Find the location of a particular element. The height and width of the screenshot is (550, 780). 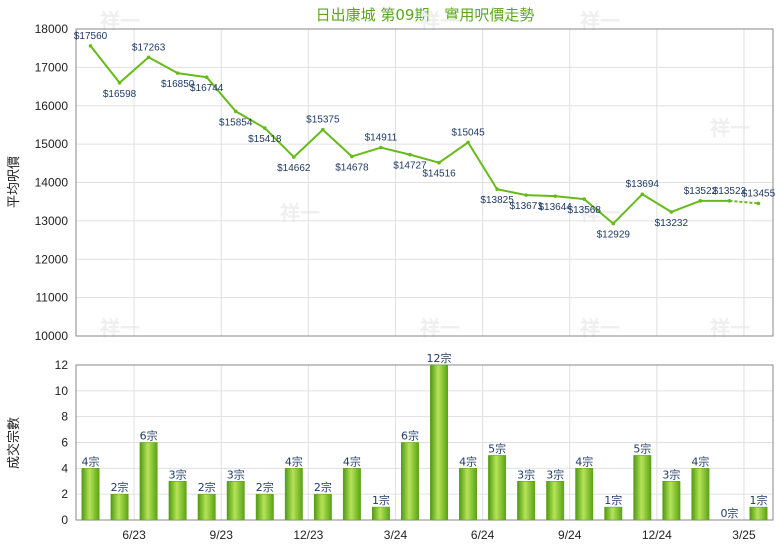

price-data-label: $17263 is located at coordinates (149, 47).